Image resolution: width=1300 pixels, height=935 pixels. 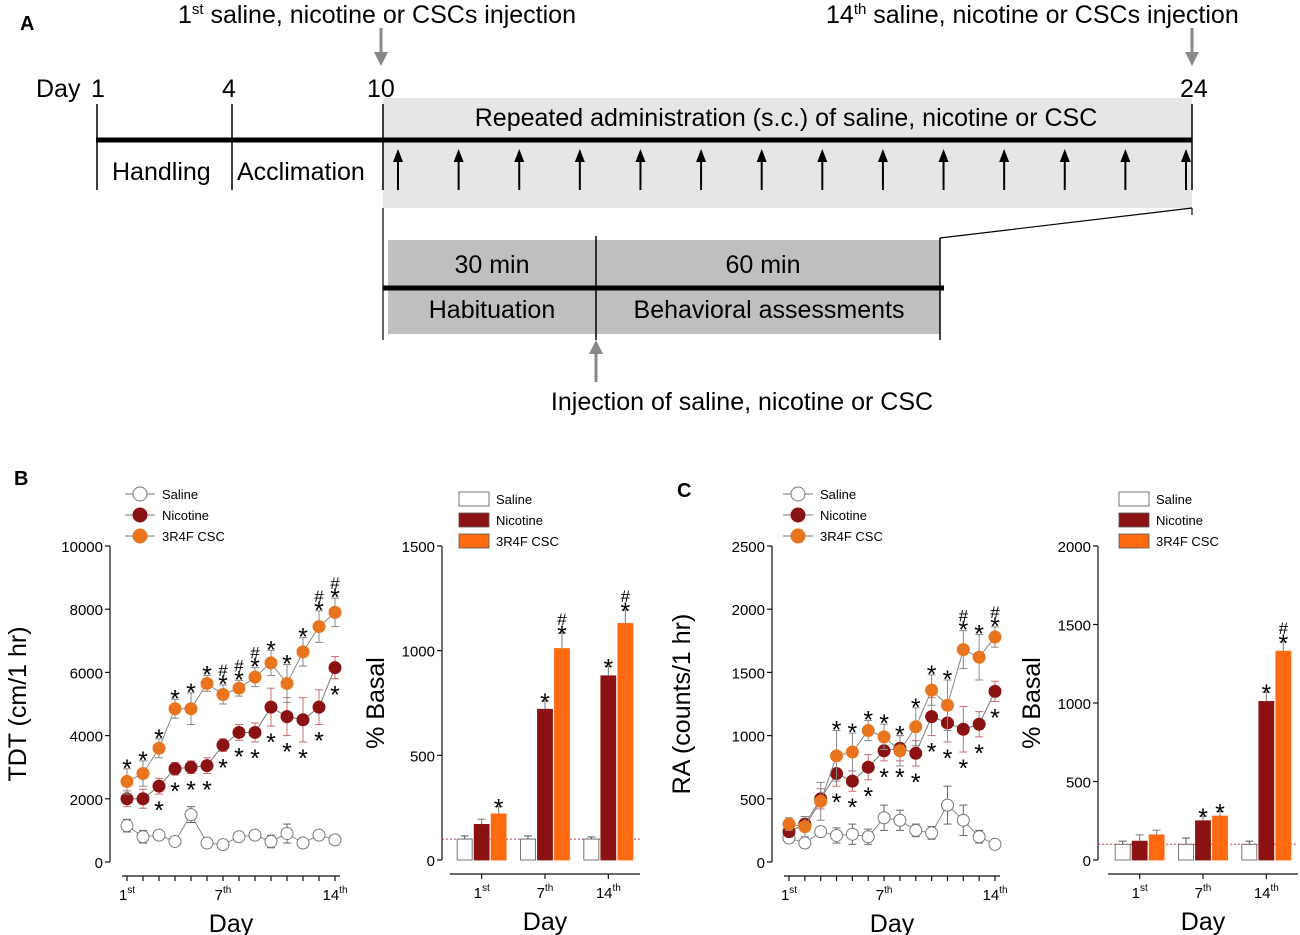 I want to click on y-tick-label: 2000, so click(x=1074, y=547).